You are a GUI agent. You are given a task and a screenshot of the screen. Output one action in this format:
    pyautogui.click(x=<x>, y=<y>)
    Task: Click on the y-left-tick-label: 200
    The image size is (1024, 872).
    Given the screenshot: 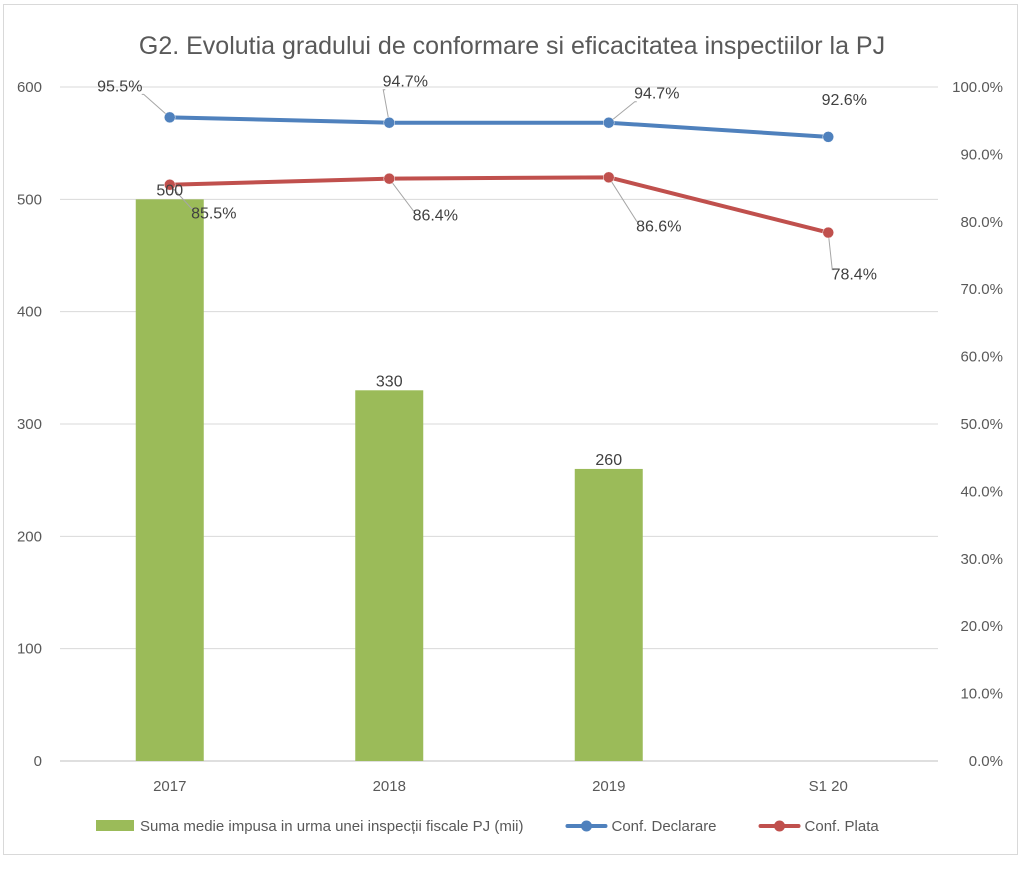 What is the action you would take?
    pyautogui.click(x=29, y=536)
    